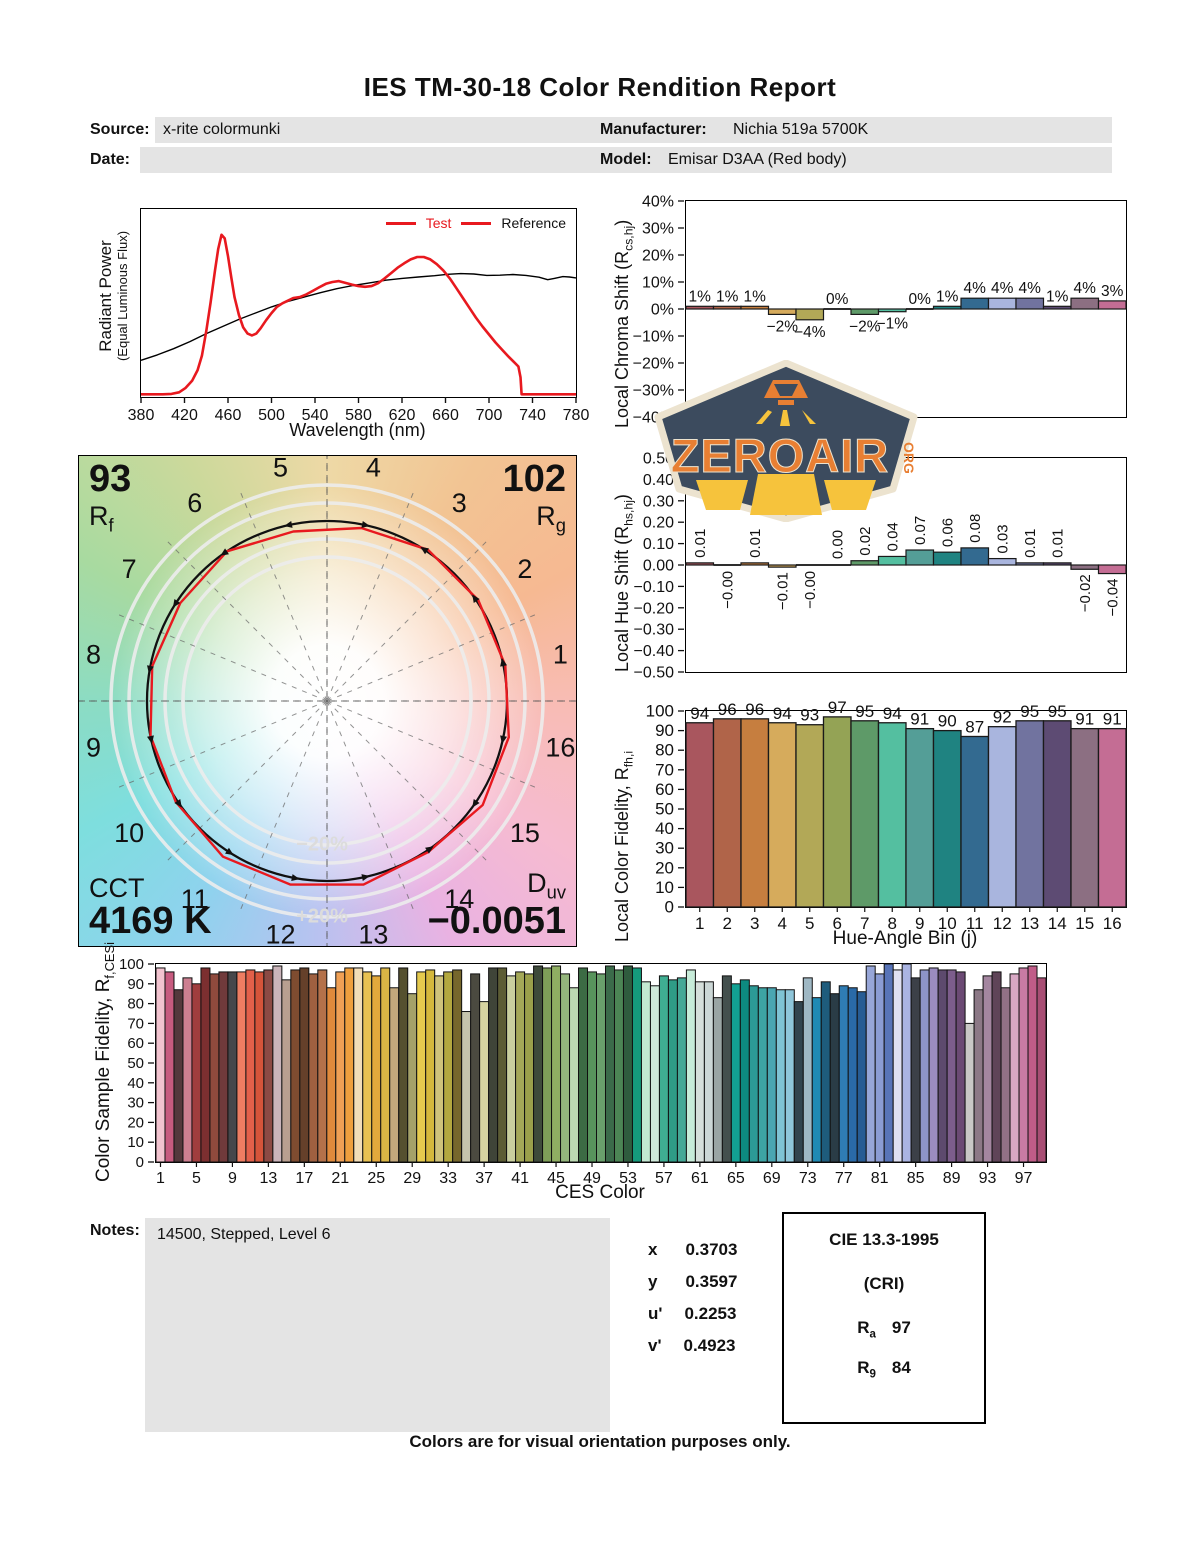 Image resolution: width=1200 pixels, height=1550 pixels. I want to click on svg-text: 77, so click(844, 1178).